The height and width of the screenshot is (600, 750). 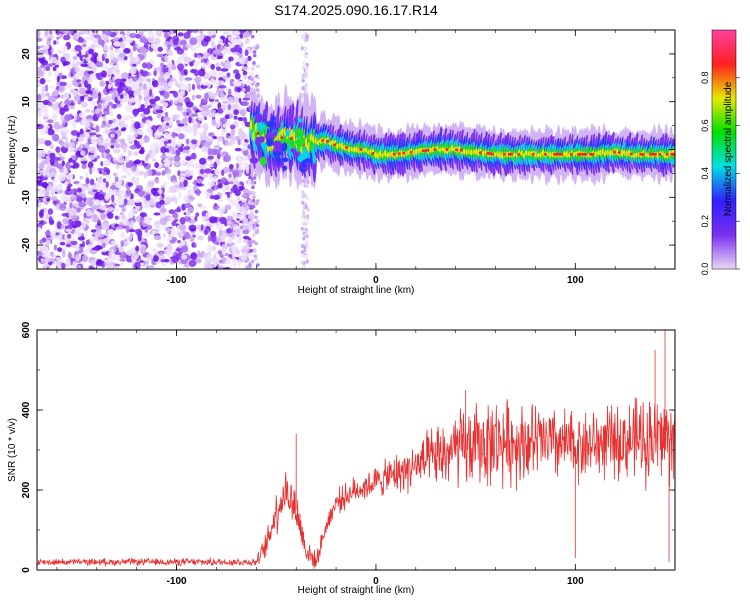 I want to click on spectrogram-ridge-cell, so click(x=291, y=119).